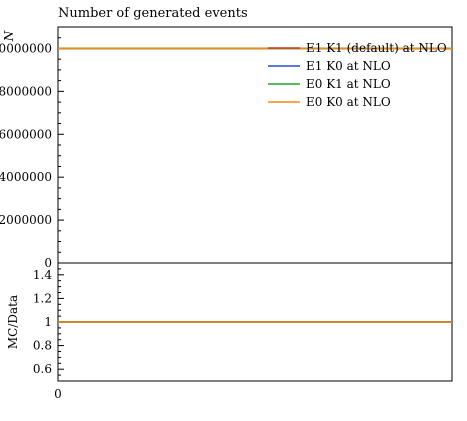 This screenshot has height=421, width=467. I want to click on legend-label: E0 K1 at NLO, so click(348, 84).